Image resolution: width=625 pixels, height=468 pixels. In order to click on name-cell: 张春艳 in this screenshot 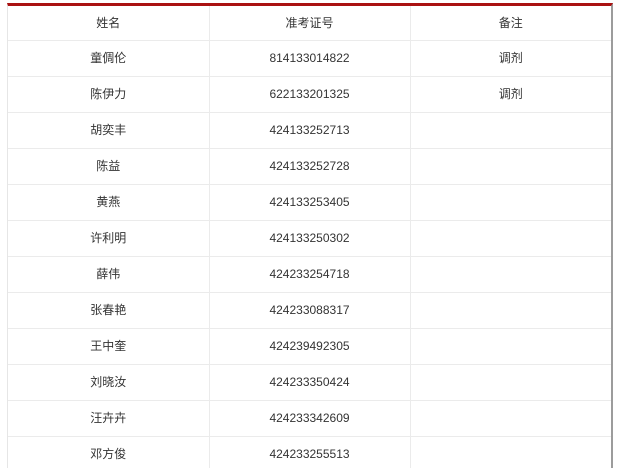, I will do `click(109, 310)`.